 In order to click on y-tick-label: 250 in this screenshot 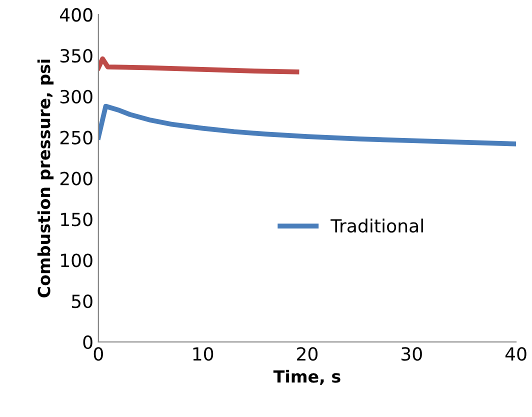, I will do `click(76, 137)`.